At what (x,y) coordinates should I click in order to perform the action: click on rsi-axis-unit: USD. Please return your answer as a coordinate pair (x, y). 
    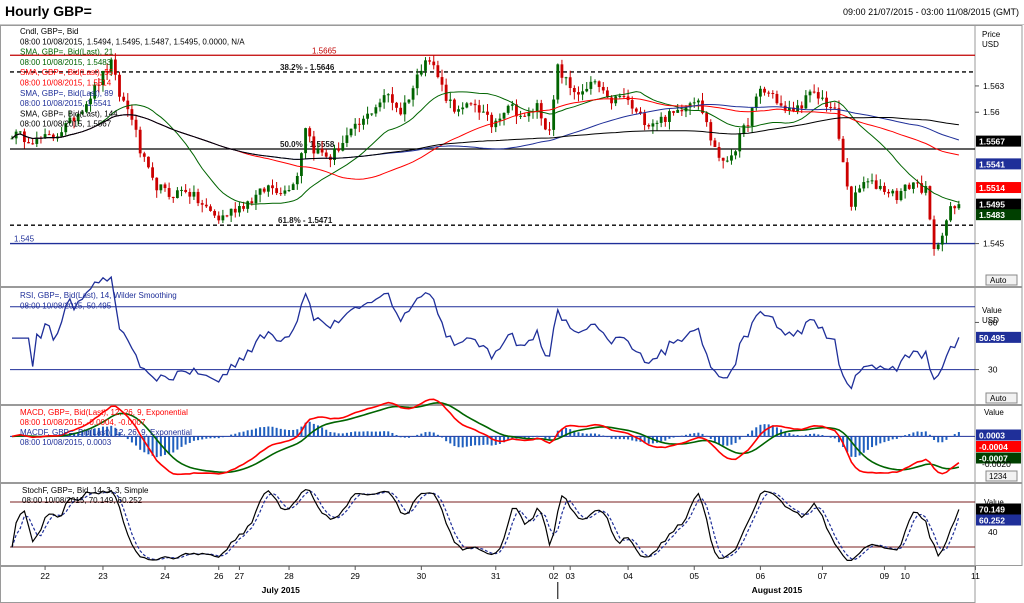
    Looking at the image, I should click on (990, 320).